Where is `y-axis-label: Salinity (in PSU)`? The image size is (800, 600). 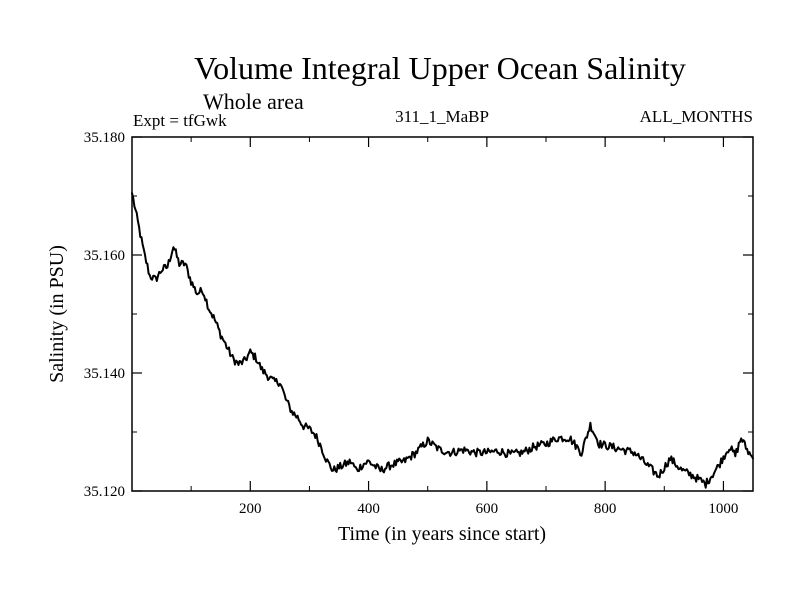
y-axis-label: Salinity (in PSU) is located at coordinates (57, 314).